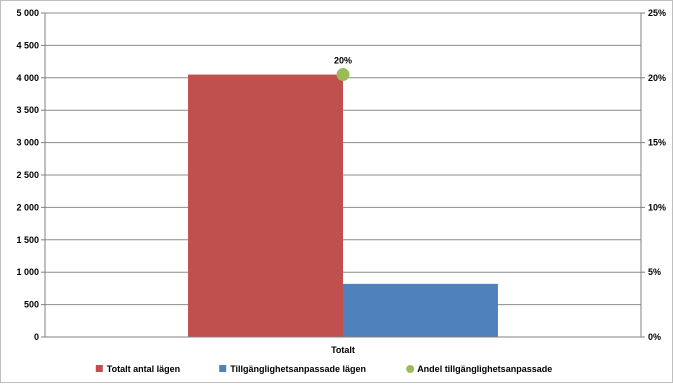 This screenshot has width=673, height=387. Describe the element at coordinates (31, 305) in the screenshot. I see `left-axis-tick-label: 500` at that location.